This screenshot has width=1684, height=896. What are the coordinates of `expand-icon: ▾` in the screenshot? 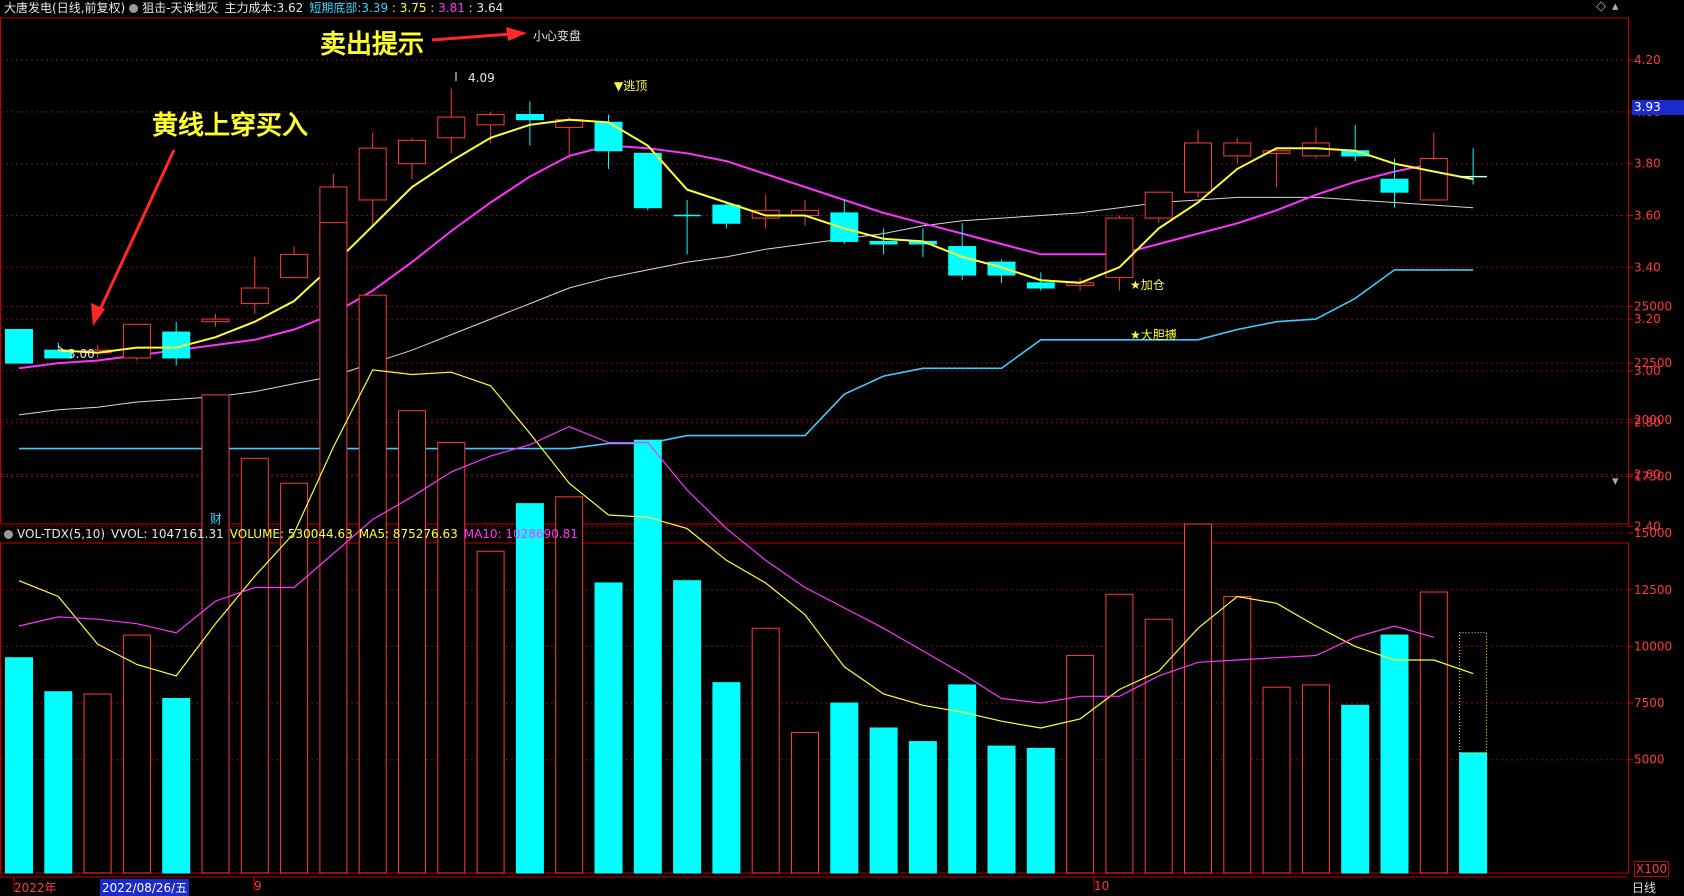 It's located at (1615, 481).